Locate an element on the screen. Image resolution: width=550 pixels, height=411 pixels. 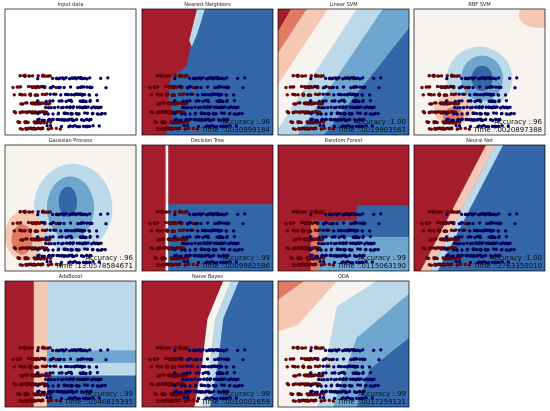
data-points is located at coordinates (469, 102).